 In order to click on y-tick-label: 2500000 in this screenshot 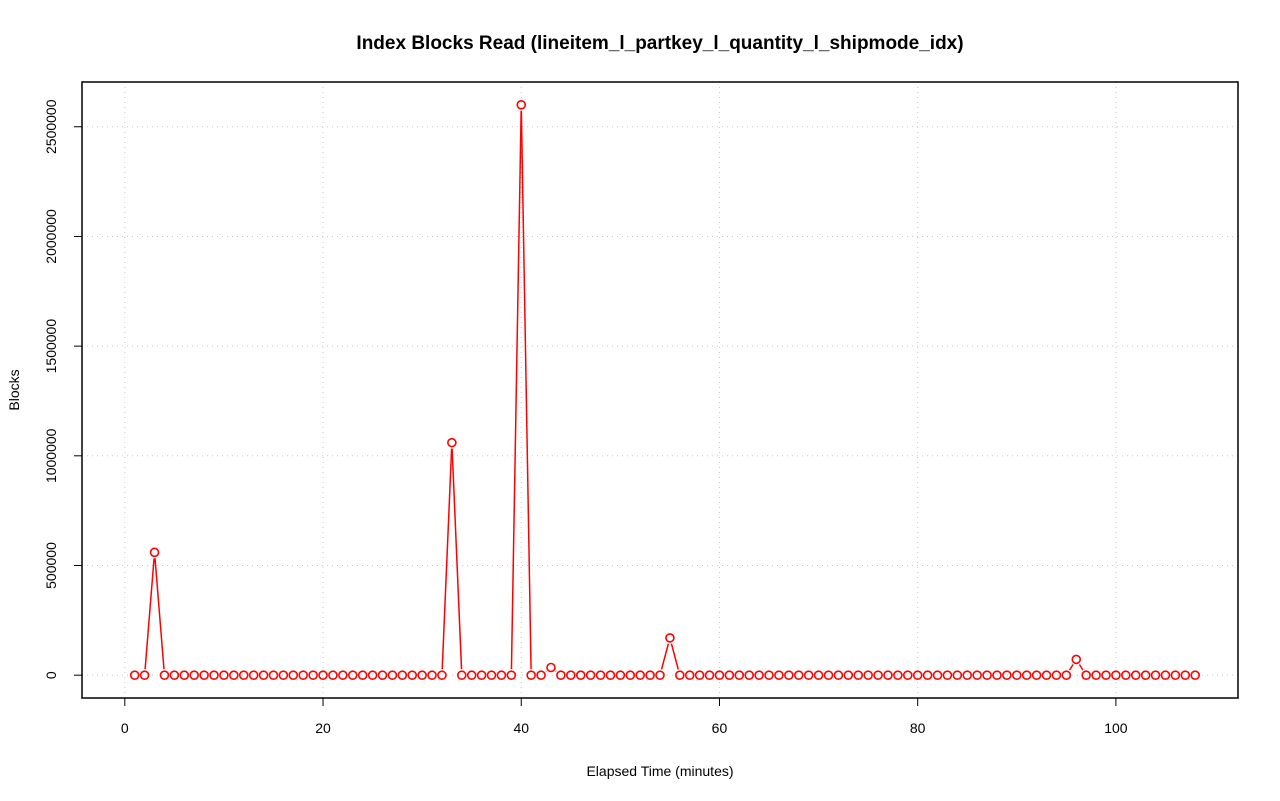, I will do `click(51, 126)`.